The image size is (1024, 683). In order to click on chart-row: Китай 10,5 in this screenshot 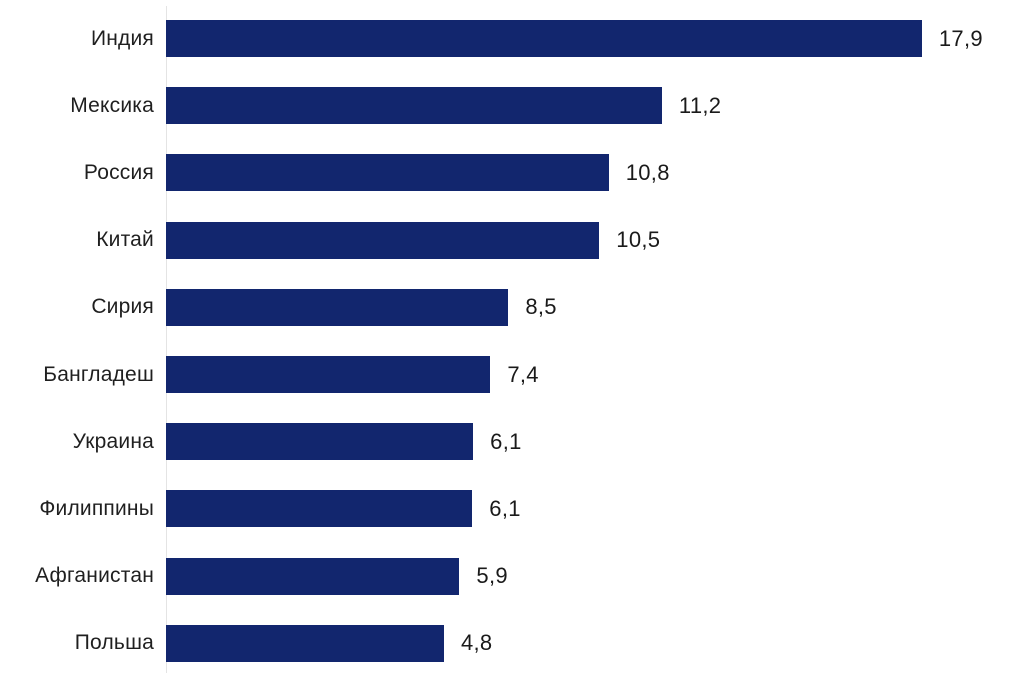, I will do `click(512, 240)`.